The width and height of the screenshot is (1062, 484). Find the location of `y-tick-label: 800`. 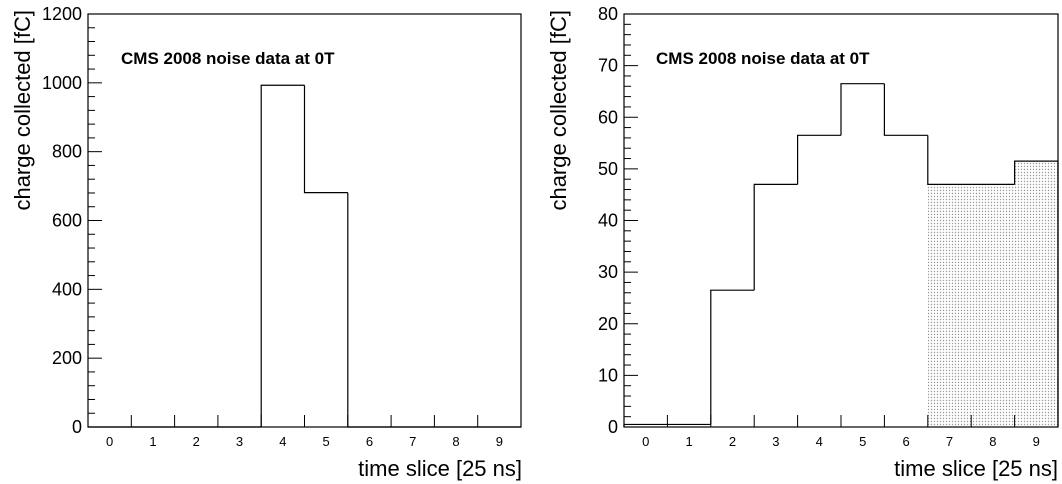

y-tick-label: 800 is located at coordinates (67, 152).